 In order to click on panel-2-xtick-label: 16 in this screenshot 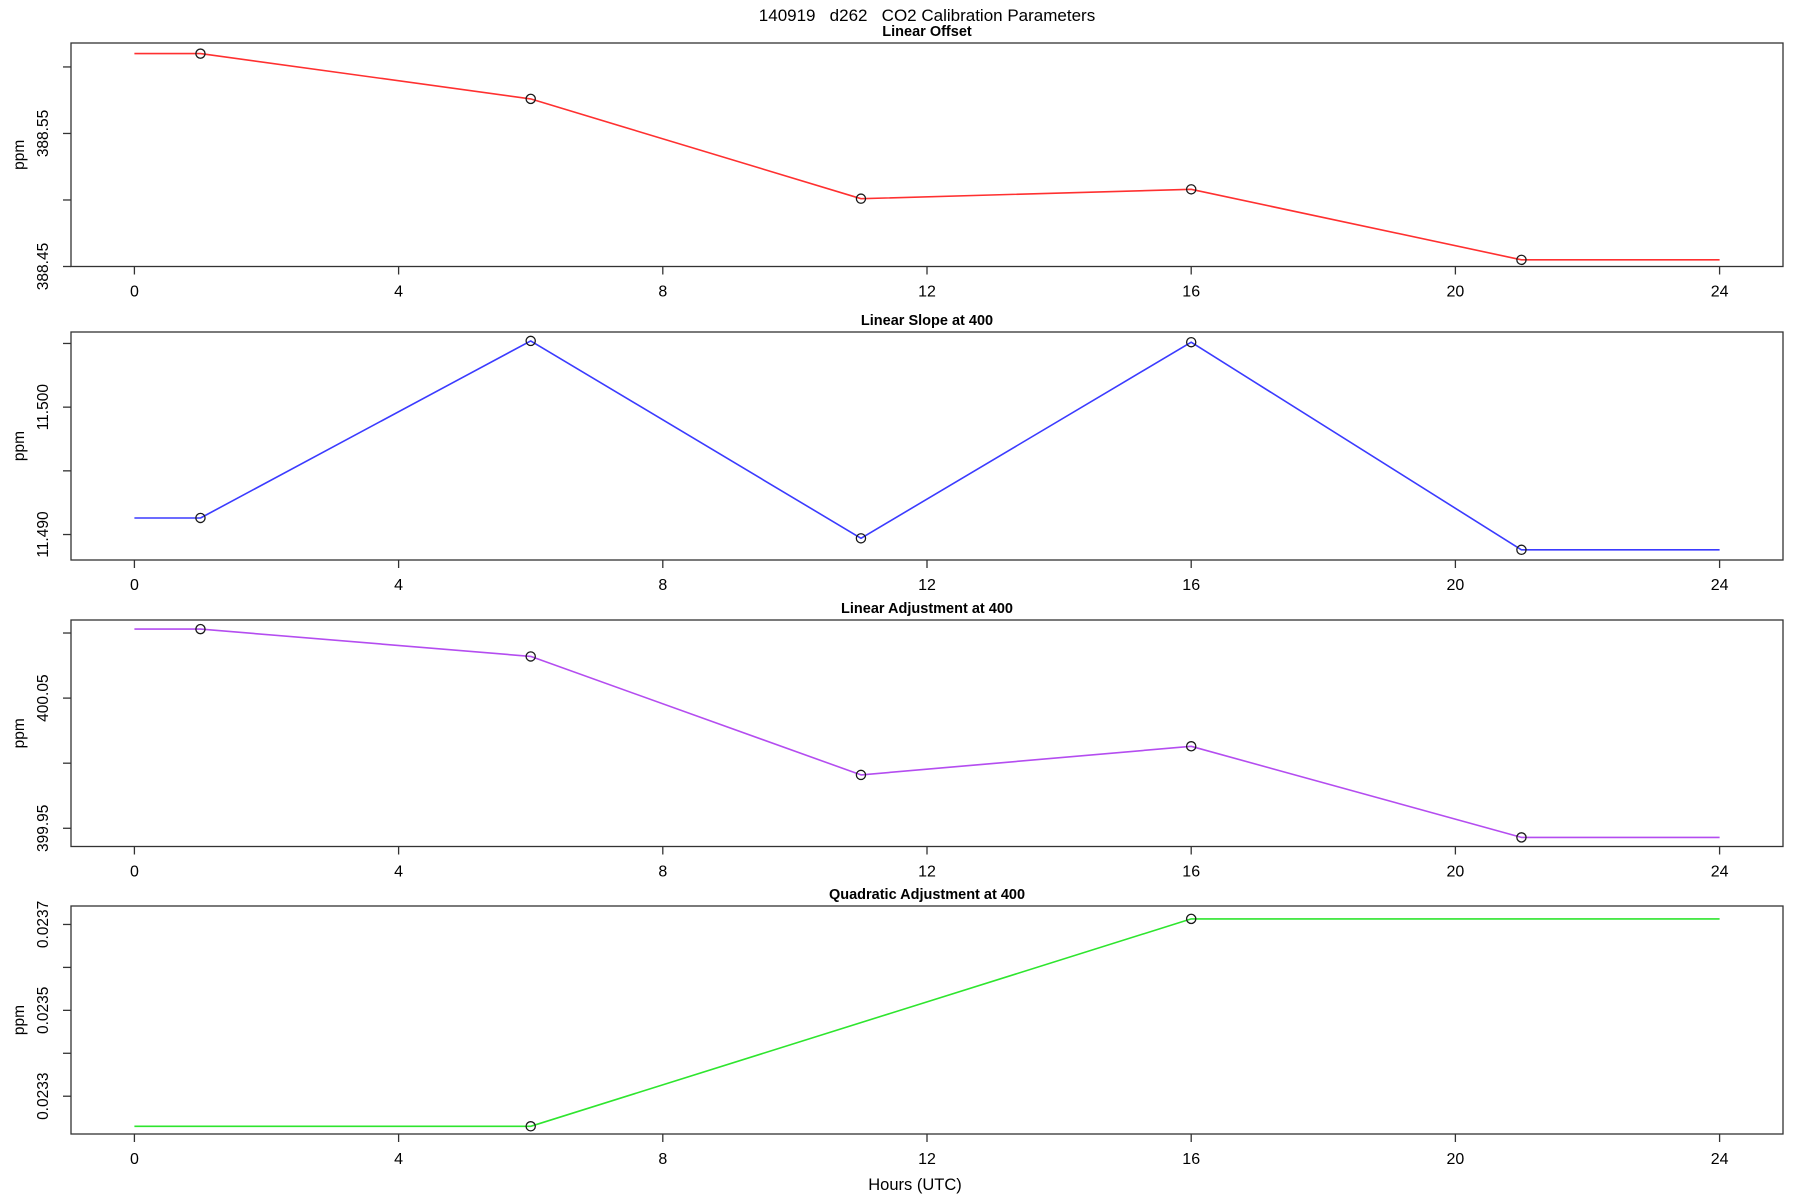, I will do `click(1191, 585)`.